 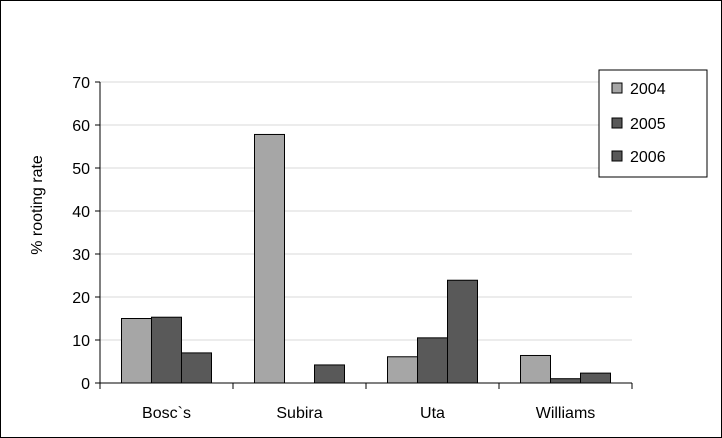 What do you see at coordinates (432, 413) in the screenshot?
I see `x-tick-label: Uta` at bounding box center [432, 413].